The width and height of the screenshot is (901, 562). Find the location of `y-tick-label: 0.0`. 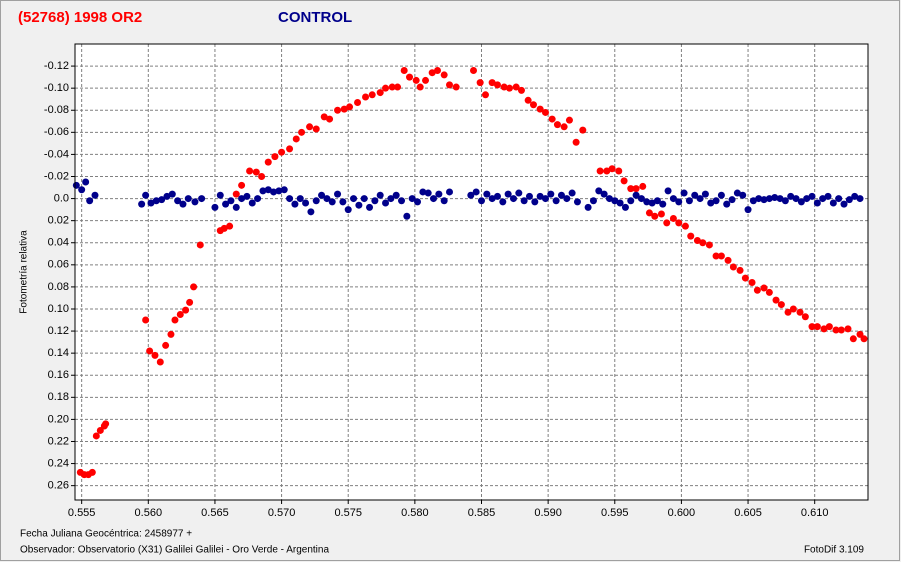

y-tick-label: 0.0 is located at coordinates (61, 198).